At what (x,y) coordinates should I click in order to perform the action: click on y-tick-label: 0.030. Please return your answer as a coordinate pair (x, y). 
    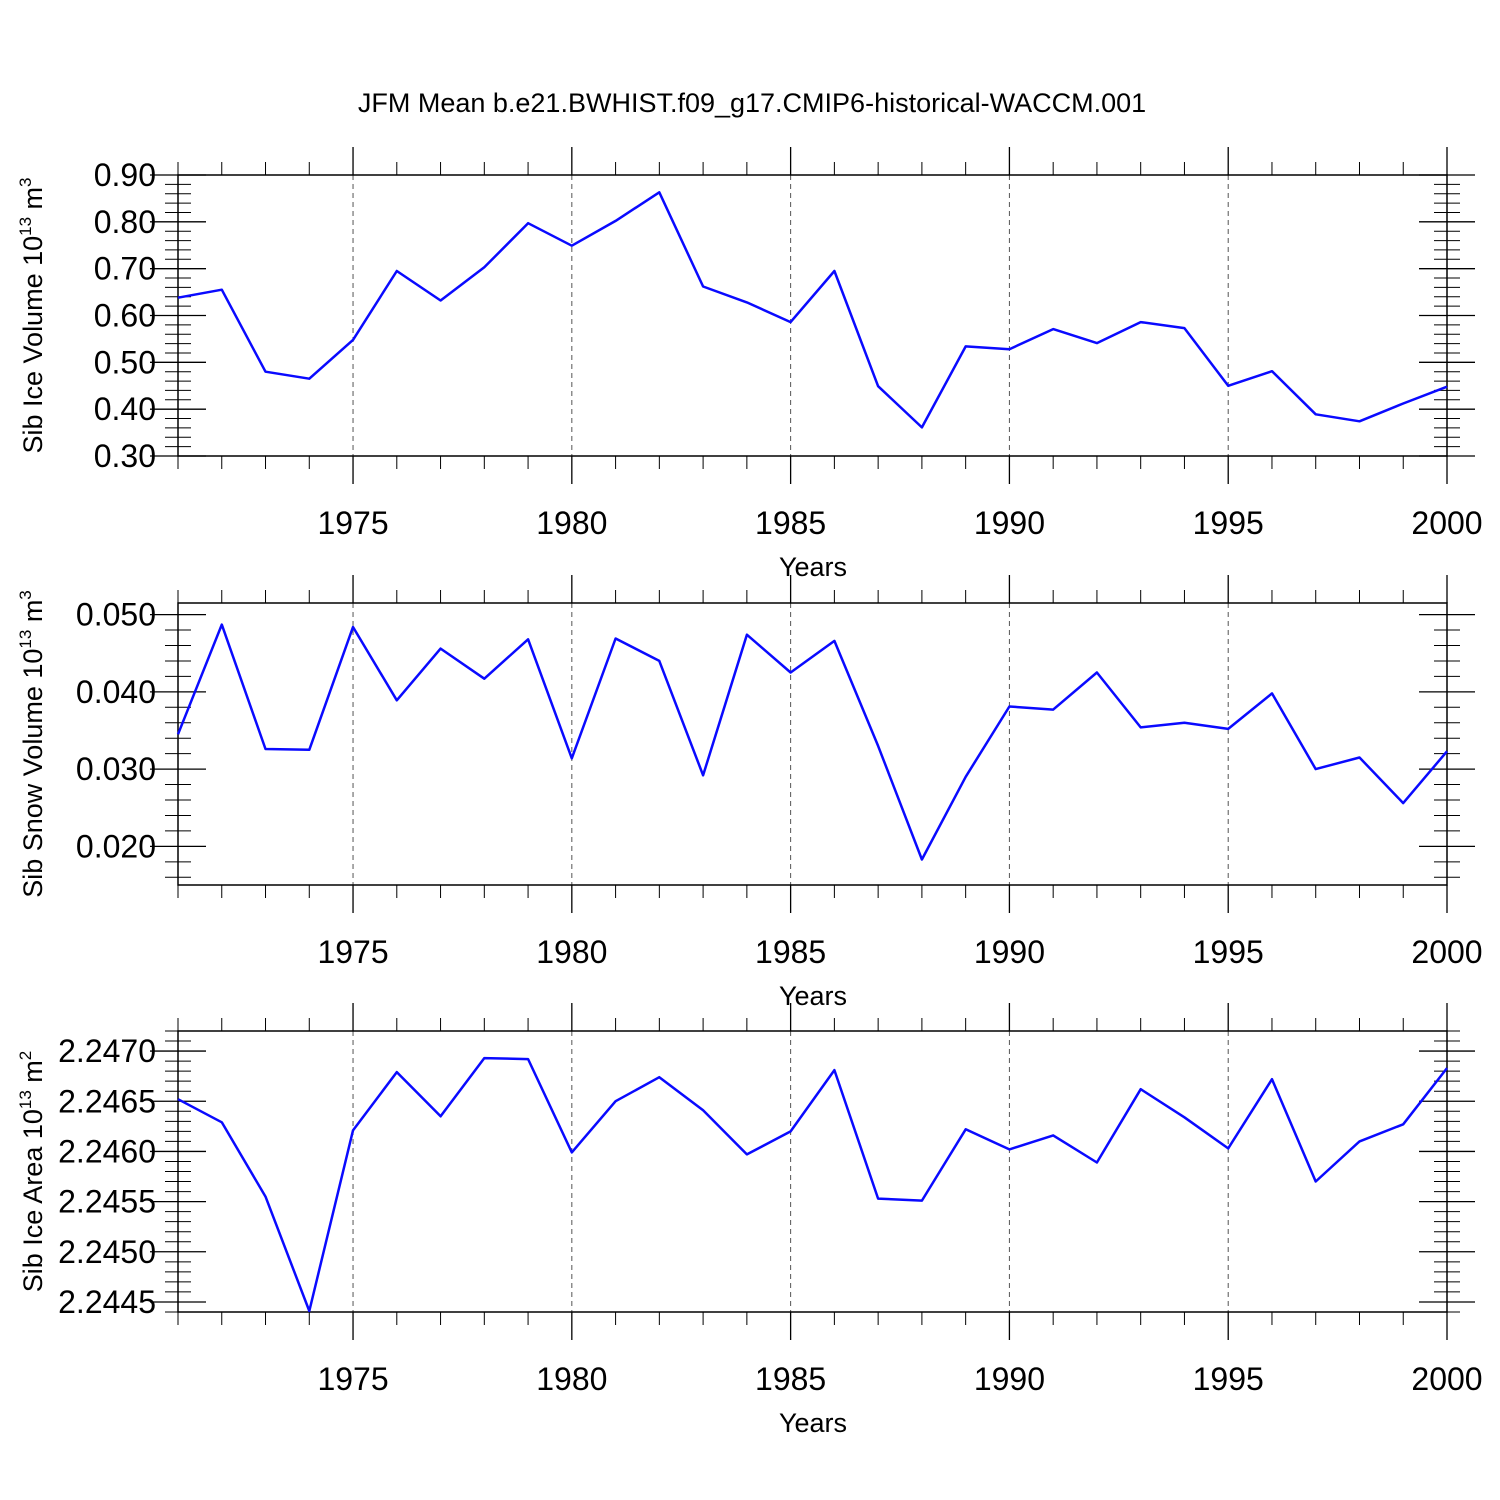
    Looking at the image, I should click on (116, 769).